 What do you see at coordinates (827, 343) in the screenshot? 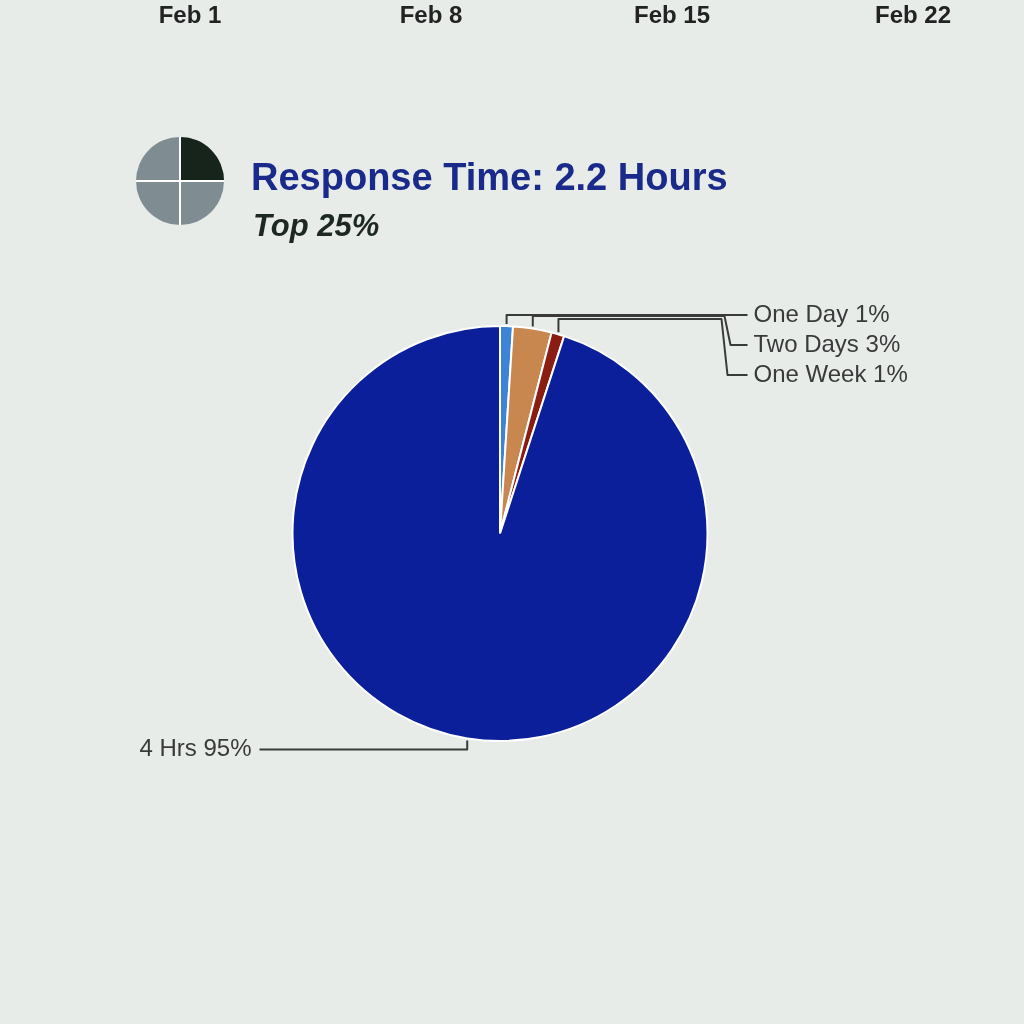
I see `slice-label: Two Days 3%` at bounding box center [827, 343].